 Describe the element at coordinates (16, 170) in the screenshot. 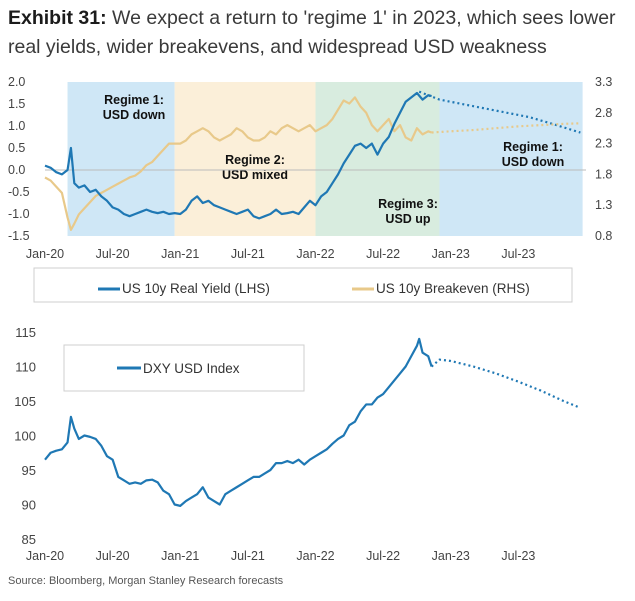

I see `y-tick-left: 0.0` at that location.